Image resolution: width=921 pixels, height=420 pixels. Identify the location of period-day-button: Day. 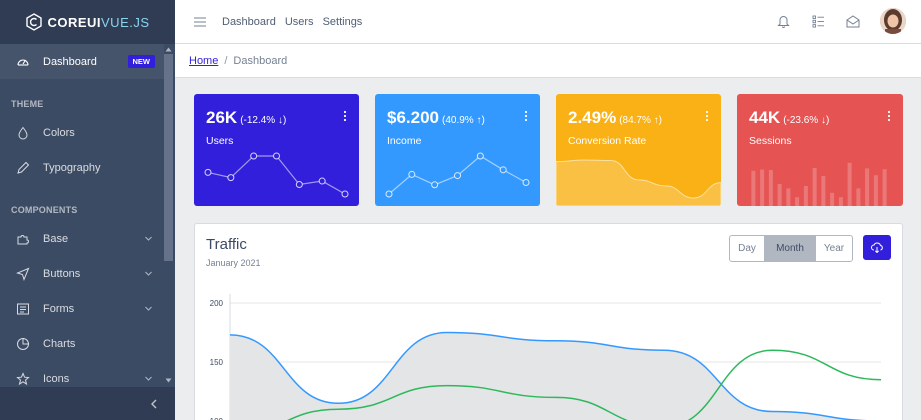
(747, 248).